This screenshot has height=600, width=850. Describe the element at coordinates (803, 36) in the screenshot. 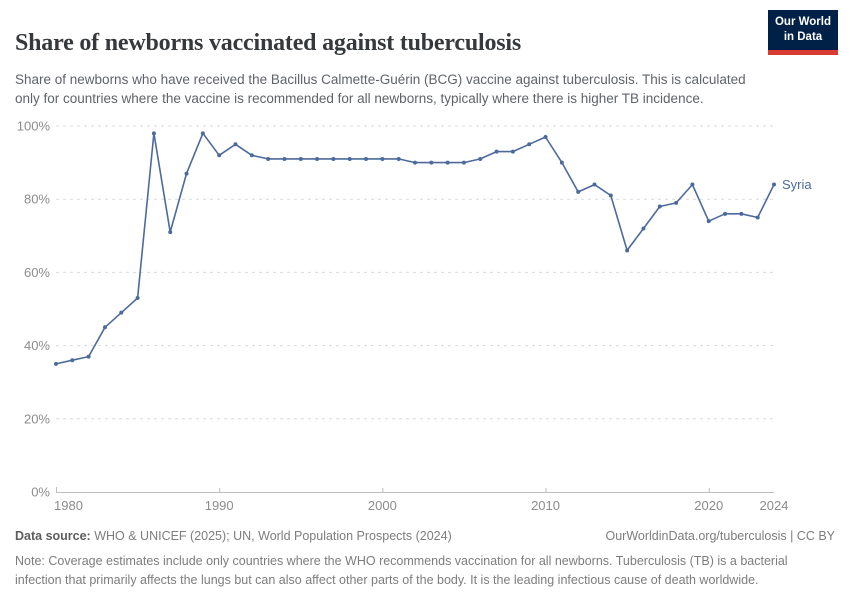

I see `owid-logo-line2: in Data` at that location.